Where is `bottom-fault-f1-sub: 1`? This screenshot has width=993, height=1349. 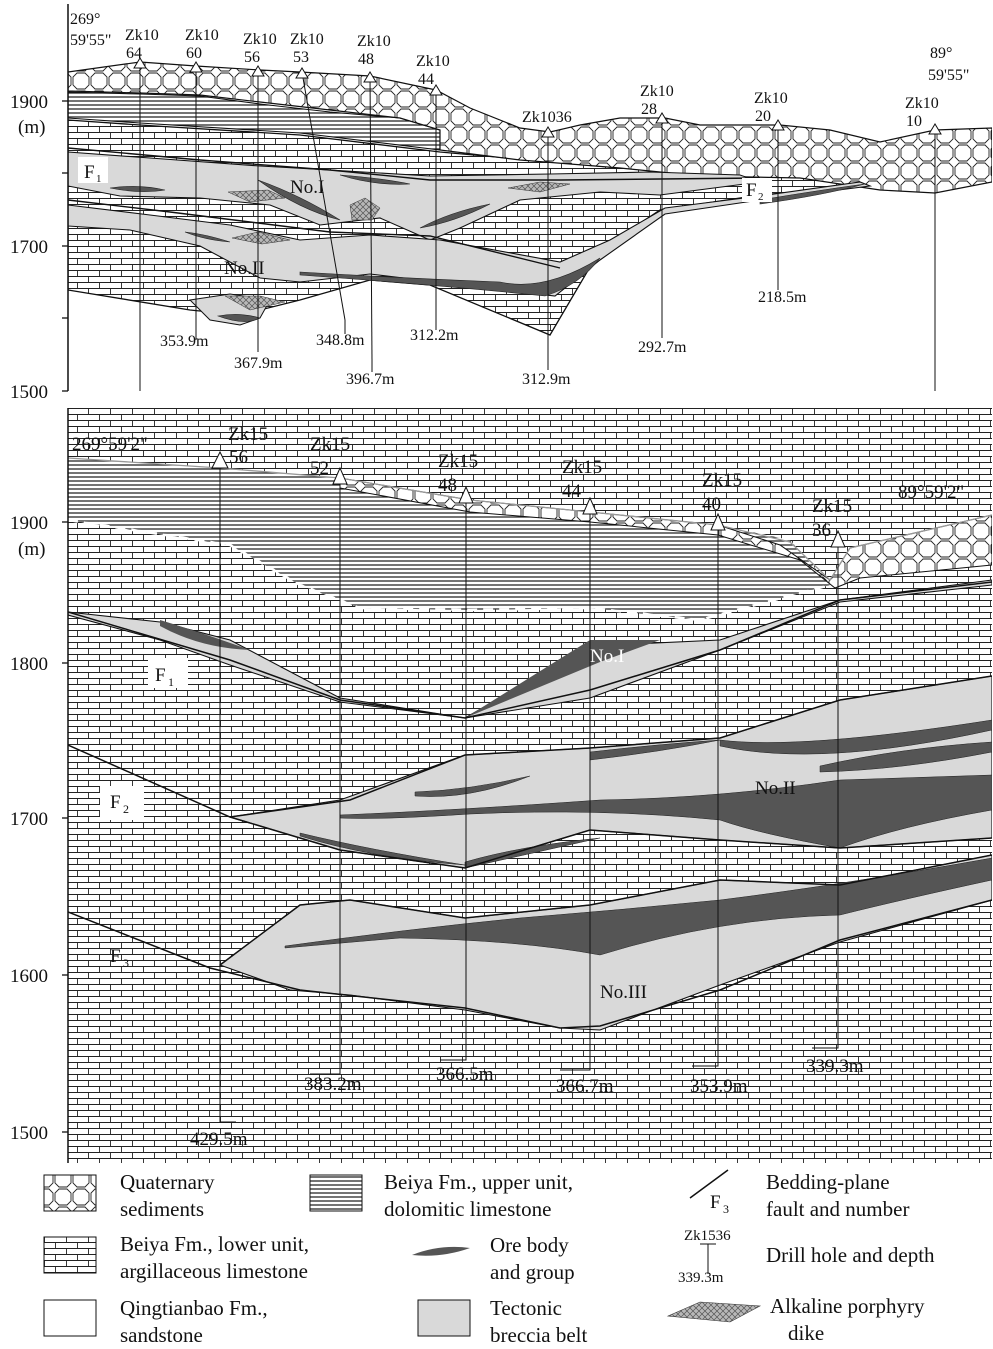 bottom-fault-f1-sub: 1 is located at coordinates (171, 682).